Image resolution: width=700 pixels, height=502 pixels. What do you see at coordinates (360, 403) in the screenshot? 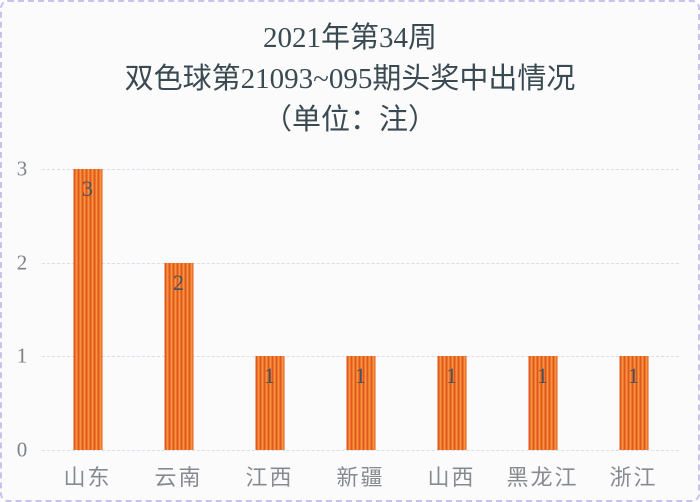
I see `bar-新疆: 1` at bounding box center [360, 403].